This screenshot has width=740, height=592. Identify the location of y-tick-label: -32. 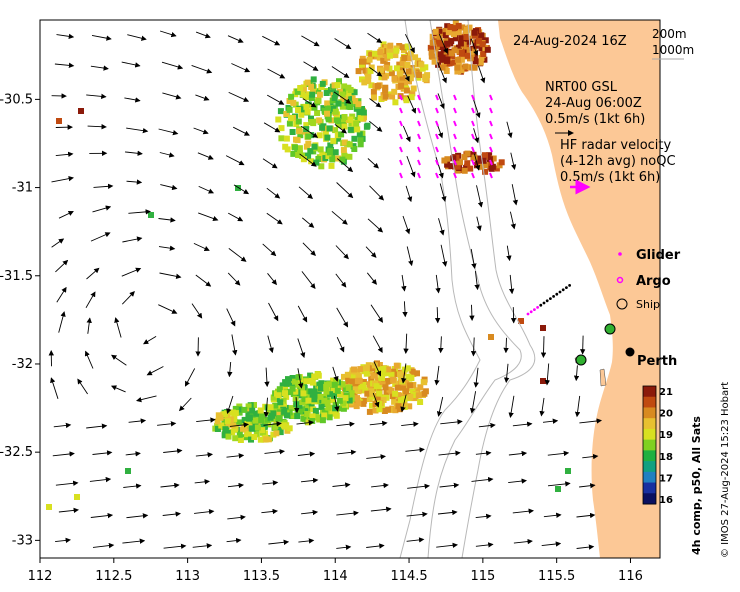
(22, 364).